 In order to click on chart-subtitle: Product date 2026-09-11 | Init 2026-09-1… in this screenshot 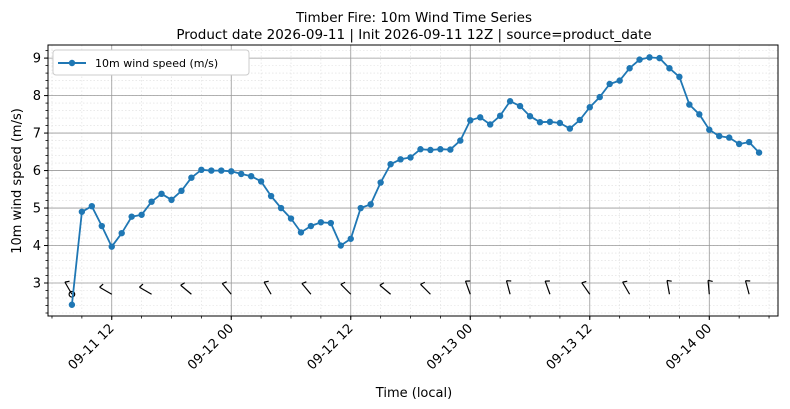, I will do `click(413, 35)`.